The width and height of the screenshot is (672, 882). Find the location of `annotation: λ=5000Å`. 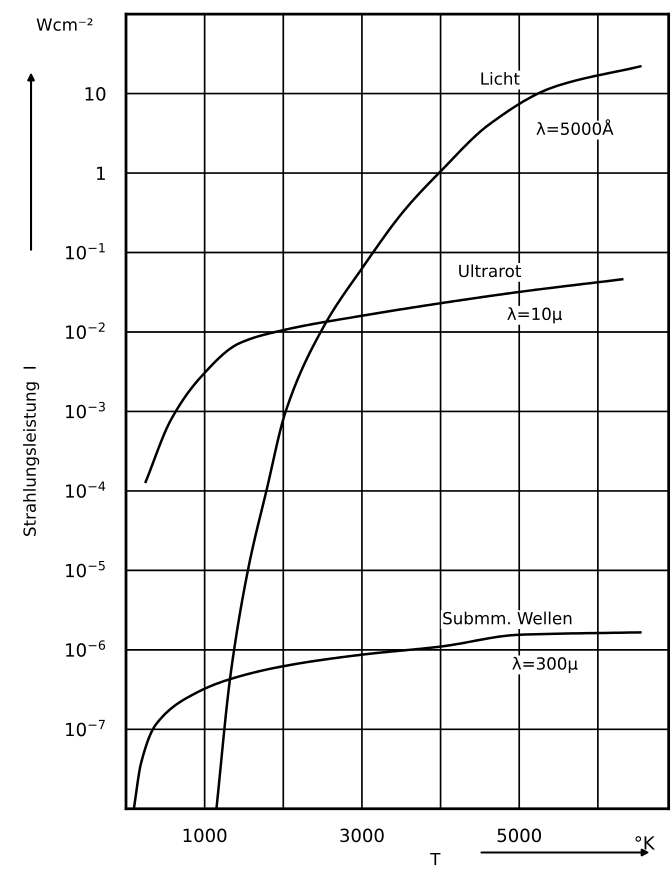

annotation: λ=5000Å is located at coordinates (575, 127).